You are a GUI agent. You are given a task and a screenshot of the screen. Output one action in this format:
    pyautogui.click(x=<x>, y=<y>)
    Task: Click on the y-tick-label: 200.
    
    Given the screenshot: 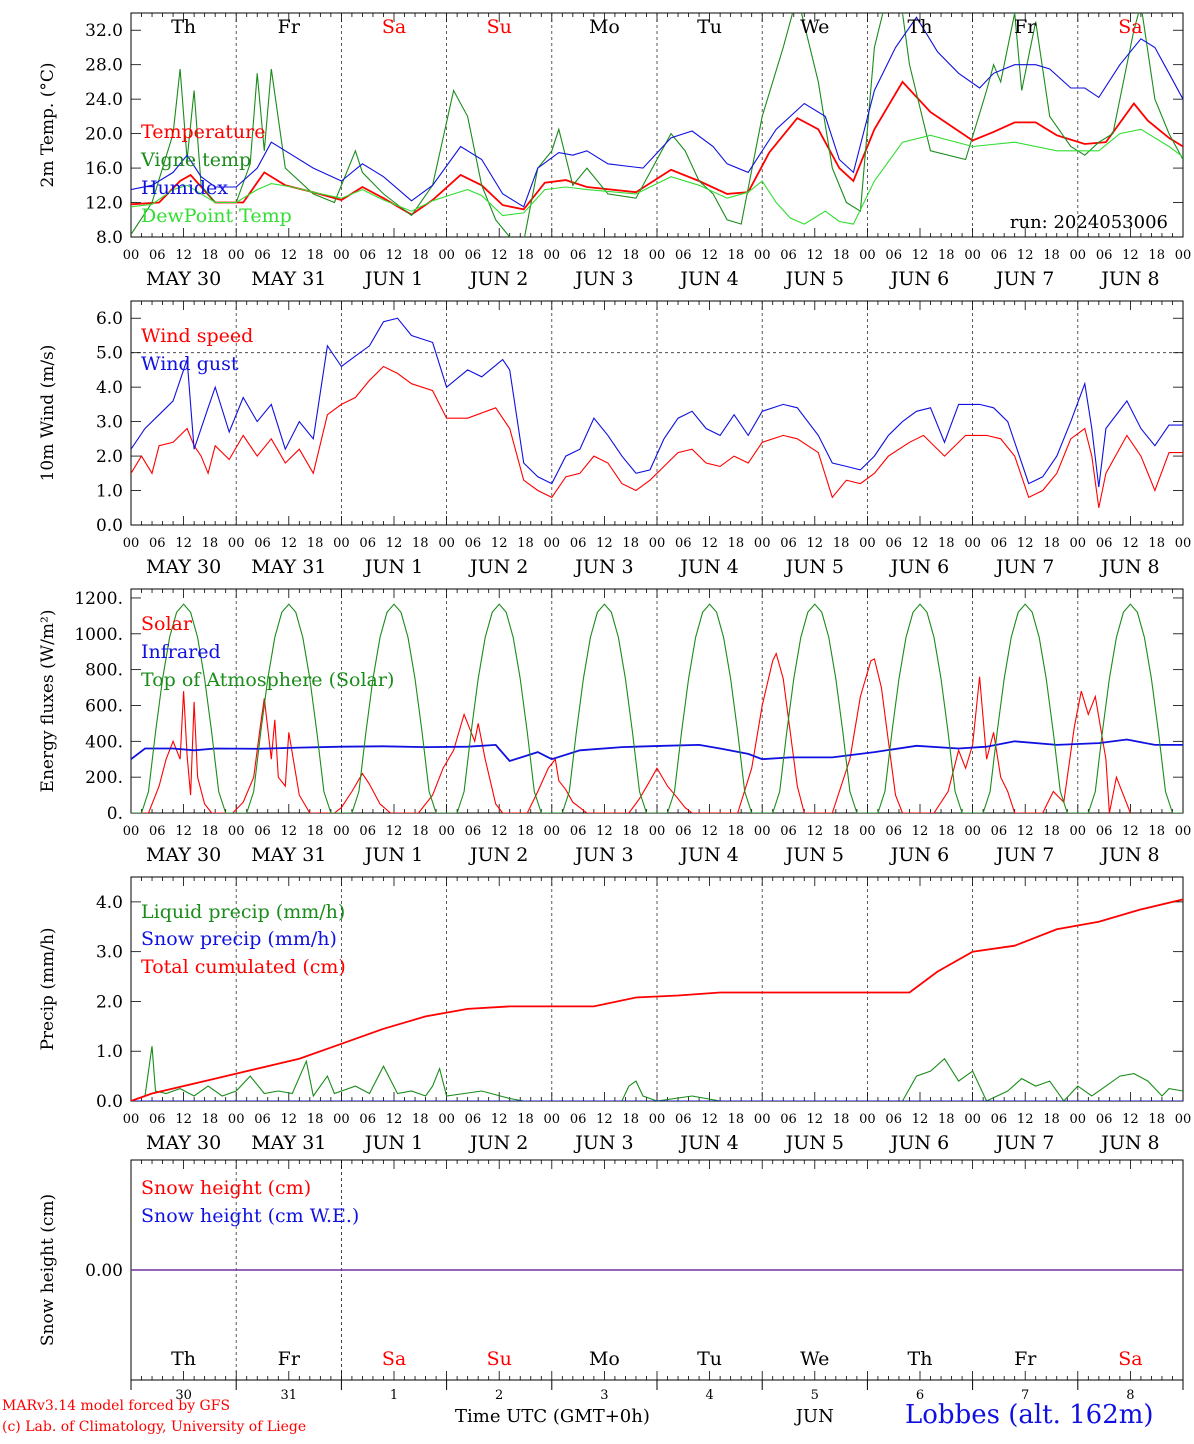 What is the action you would take?
    pyautogui.click(x=104, y=778)
    